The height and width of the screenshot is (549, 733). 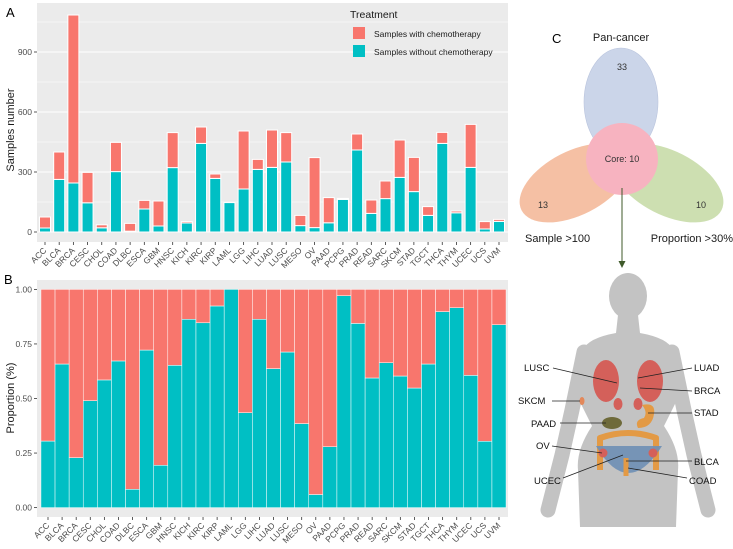 What do you see at coordinates (414, 339) in the screenshot?
I see `bar-stad-with-chemo` at bounding box center [414, 339].